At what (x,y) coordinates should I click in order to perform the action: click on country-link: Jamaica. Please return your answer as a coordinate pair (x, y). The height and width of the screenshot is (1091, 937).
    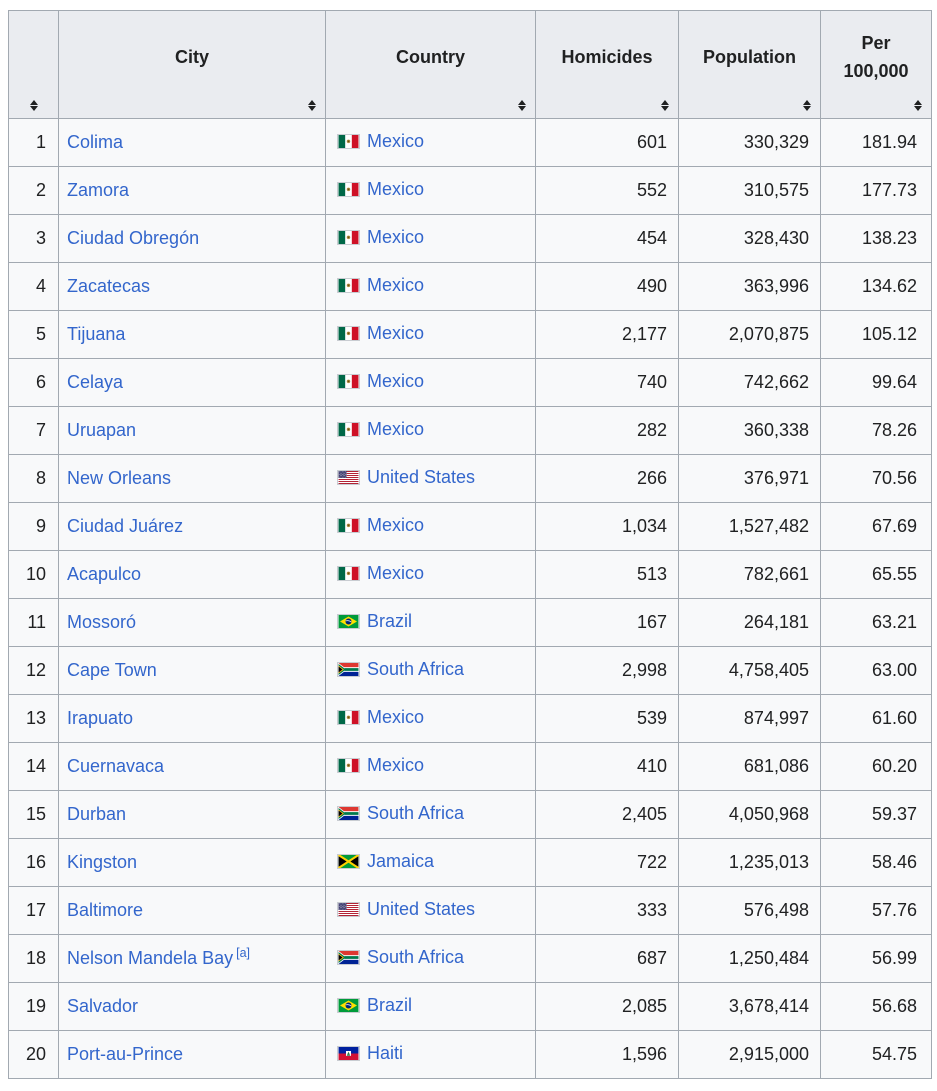
    Looking at the image, I should click on (401, 861).